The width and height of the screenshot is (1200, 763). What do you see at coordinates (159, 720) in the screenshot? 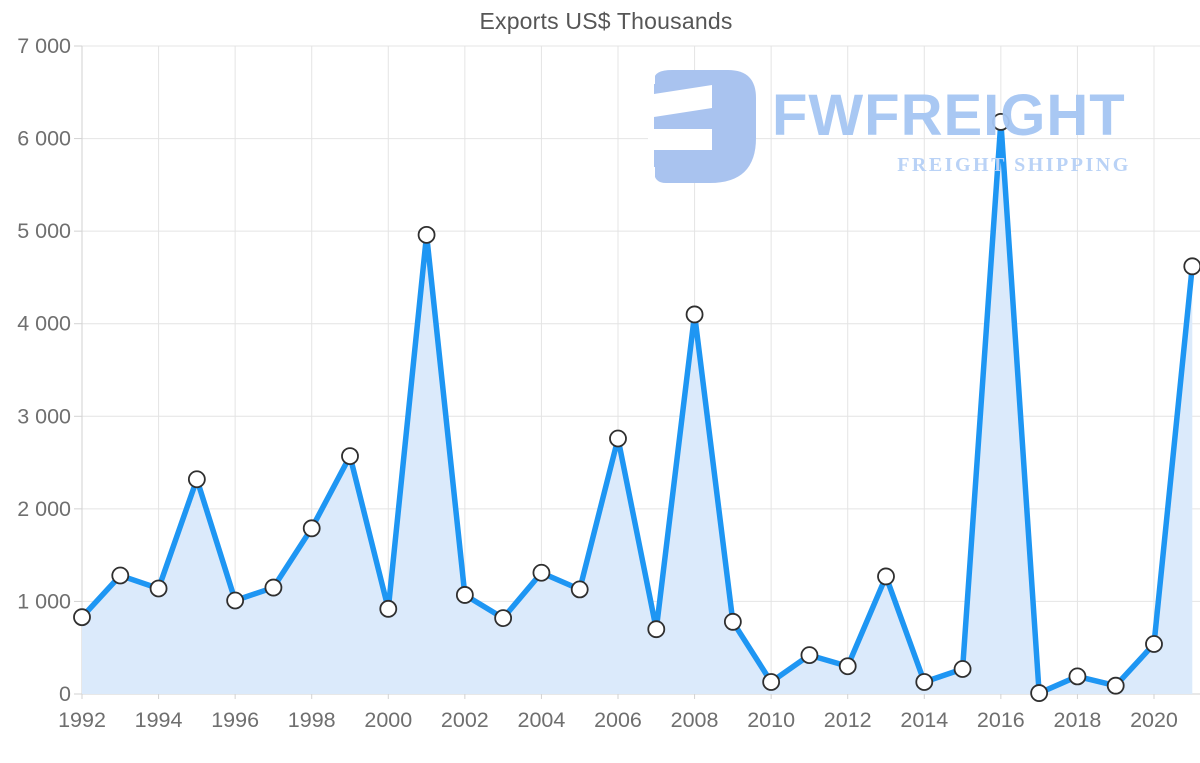
I see `x-tick-label: 1994` at bounding box center [159, 720].